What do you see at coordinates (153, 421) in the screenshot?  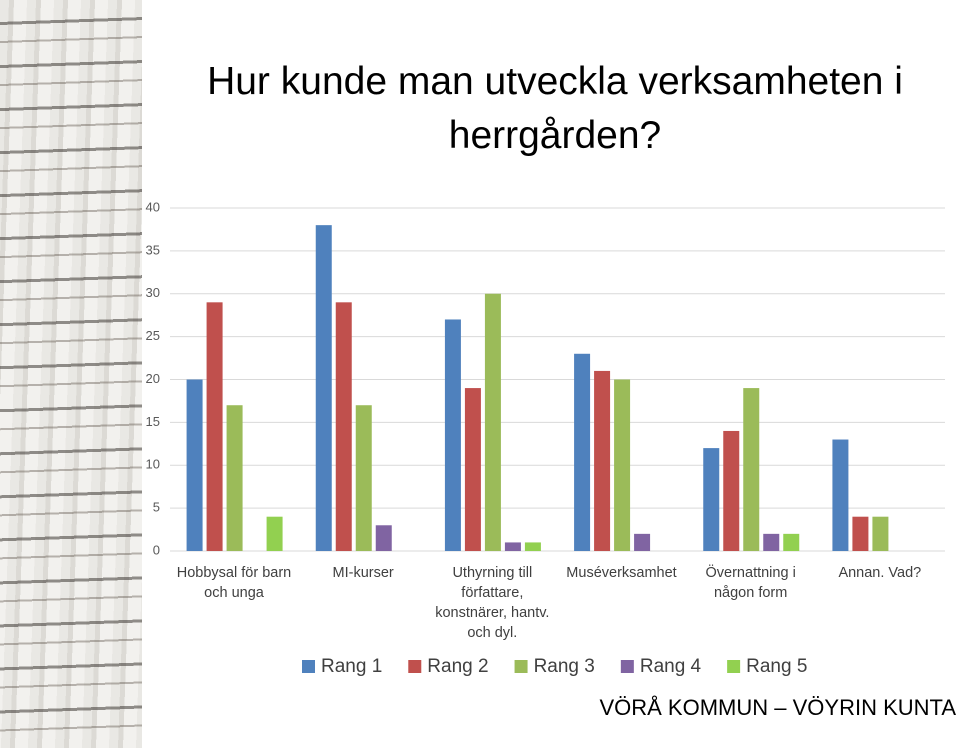 I see `y-tick-label: 15` at bounding box center [153, 421].